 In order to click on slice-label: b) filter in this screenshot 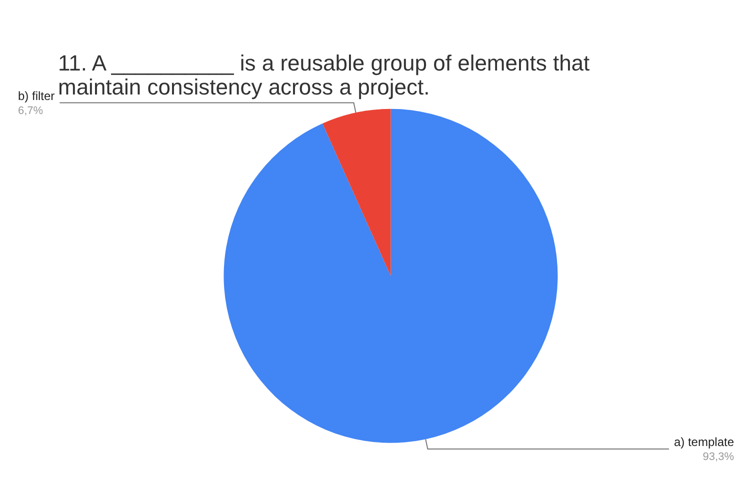, I will do `click(36, 95)`.